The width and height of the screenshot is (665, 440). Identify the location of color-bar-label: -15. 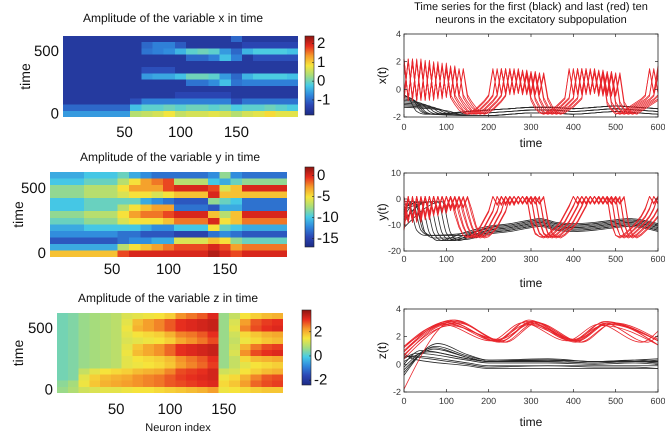
(328, 239).